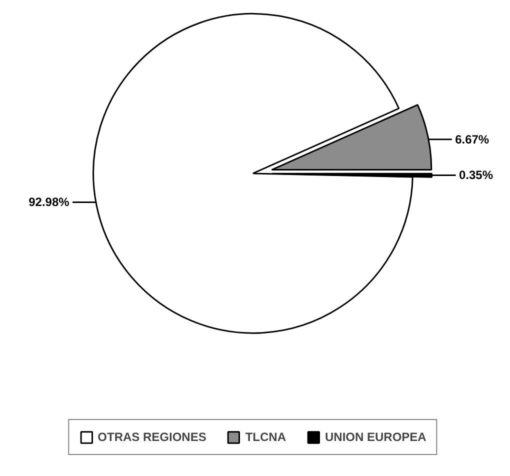 This screenshot has height=476, width=510. What do you see at coordinates (476, 175) in the screenshot?
I see `data-label: 0.35%` at bounding box center [476, 175].